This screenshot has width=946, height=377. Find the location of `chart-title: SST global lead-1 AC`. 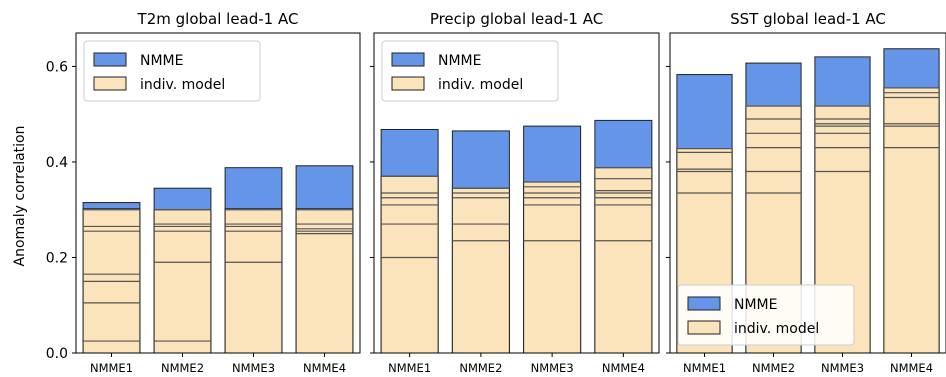

chart-title: SST global lead-1 AC is located at coordinates (808, 19).